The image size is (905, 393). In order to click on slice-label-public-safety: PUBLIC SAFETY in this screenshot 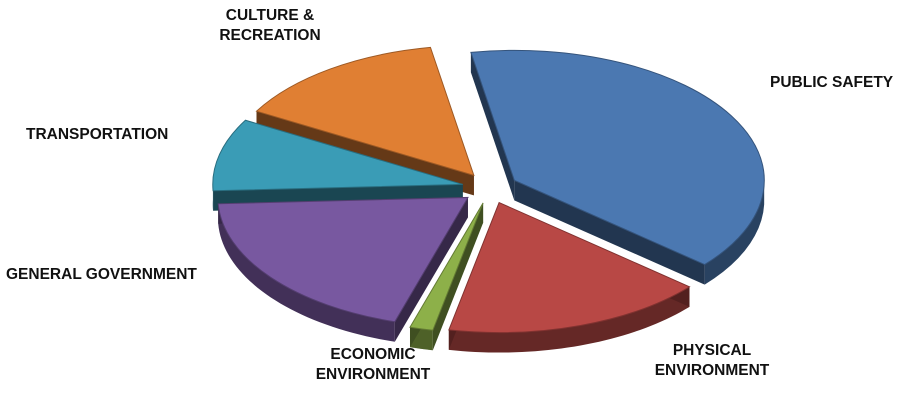, I will do `click(832, 82)`.